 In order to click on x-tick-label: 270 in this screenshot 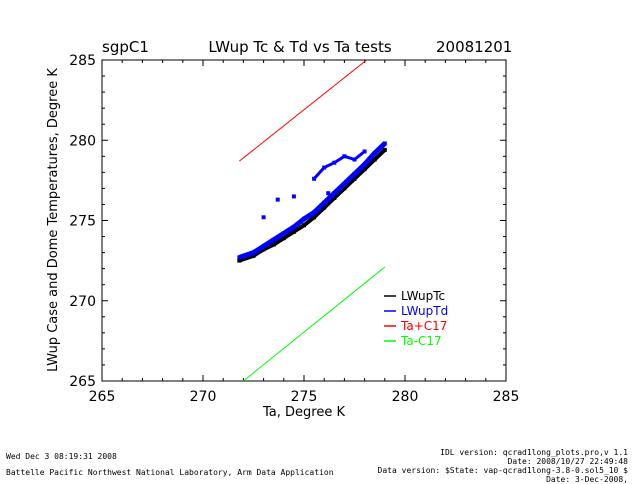, I will do `click(203, 397)`.